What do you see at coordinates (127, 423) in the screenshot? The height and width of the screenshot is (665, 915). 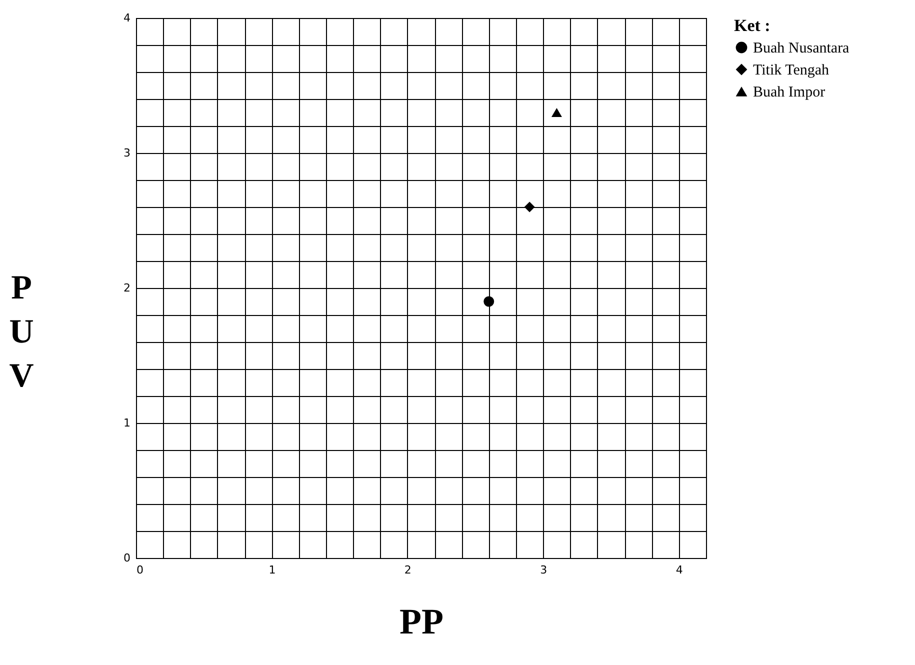 I see `y-tick-label: 1` at bounding box center [127, 423].